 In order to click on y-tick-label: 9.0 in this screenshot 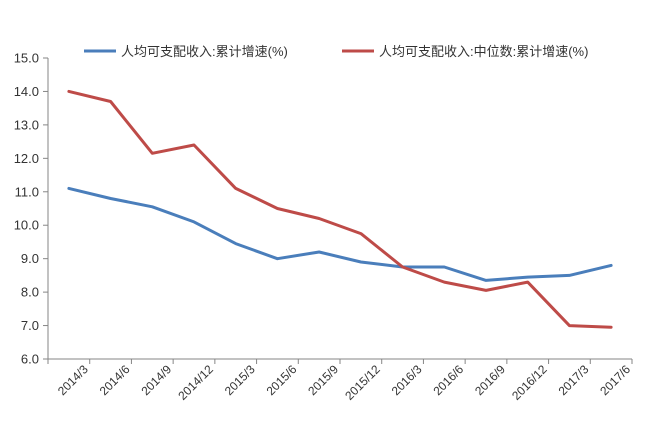, I will do `click(30, 258)`.